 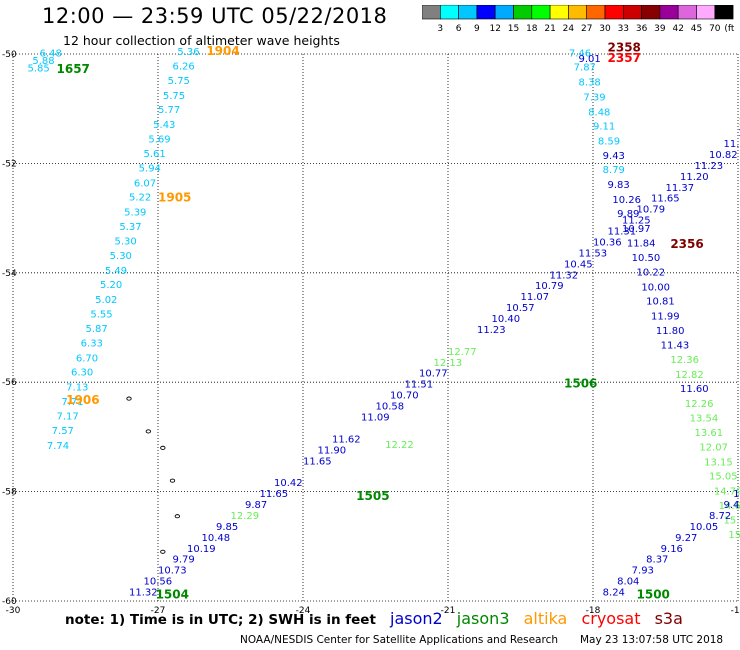 I want to click on wave-height-value: 6.26, so click(x=184, y=66).